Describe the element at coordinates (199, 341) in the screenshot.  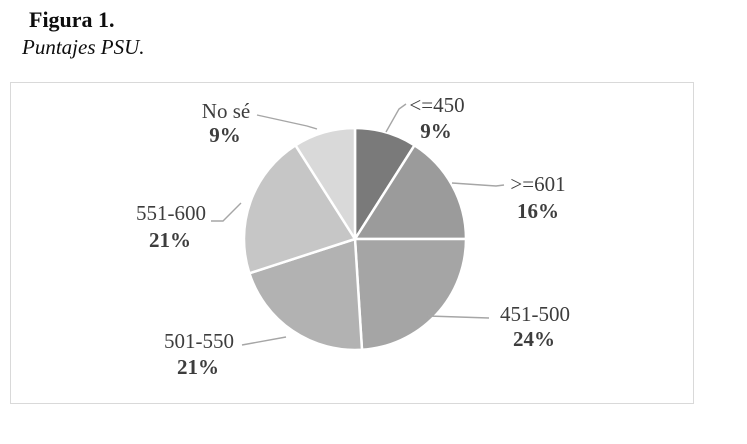
I see `slice-label-4: 501-550` at that location.